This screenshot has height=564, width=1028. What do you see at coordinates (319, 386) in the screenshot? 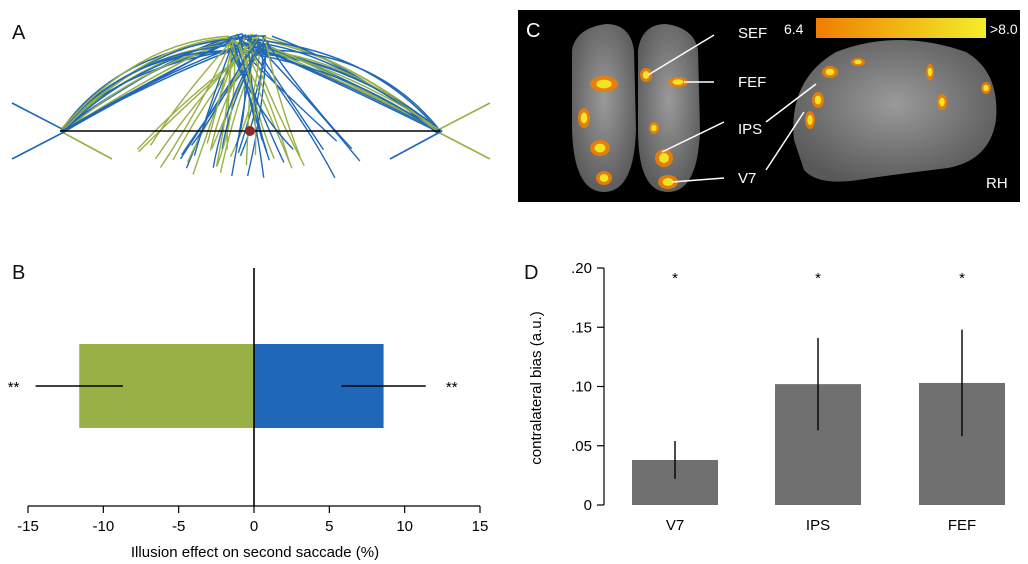
I see `effect-bar-blue` at bounding box center [319, 386].